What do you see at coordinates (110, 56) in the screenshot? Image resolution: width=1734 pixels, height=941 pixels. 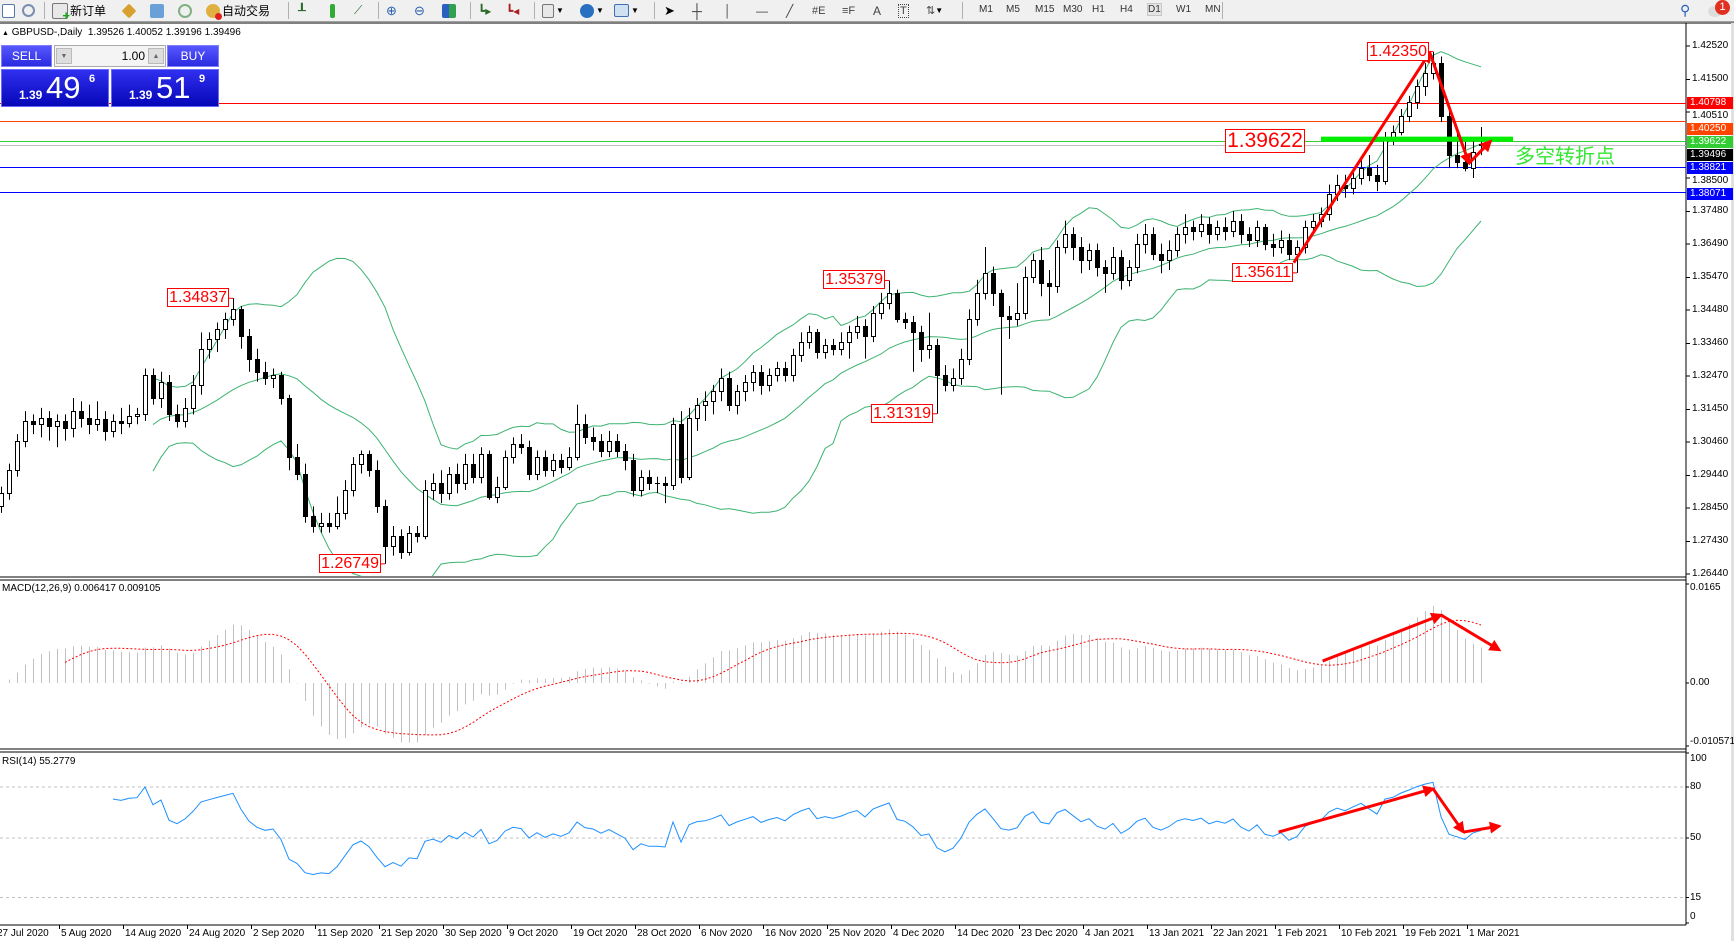 I see `lot-size-field: ▼ 1.00 ▲` at bounding box center [110, 56].